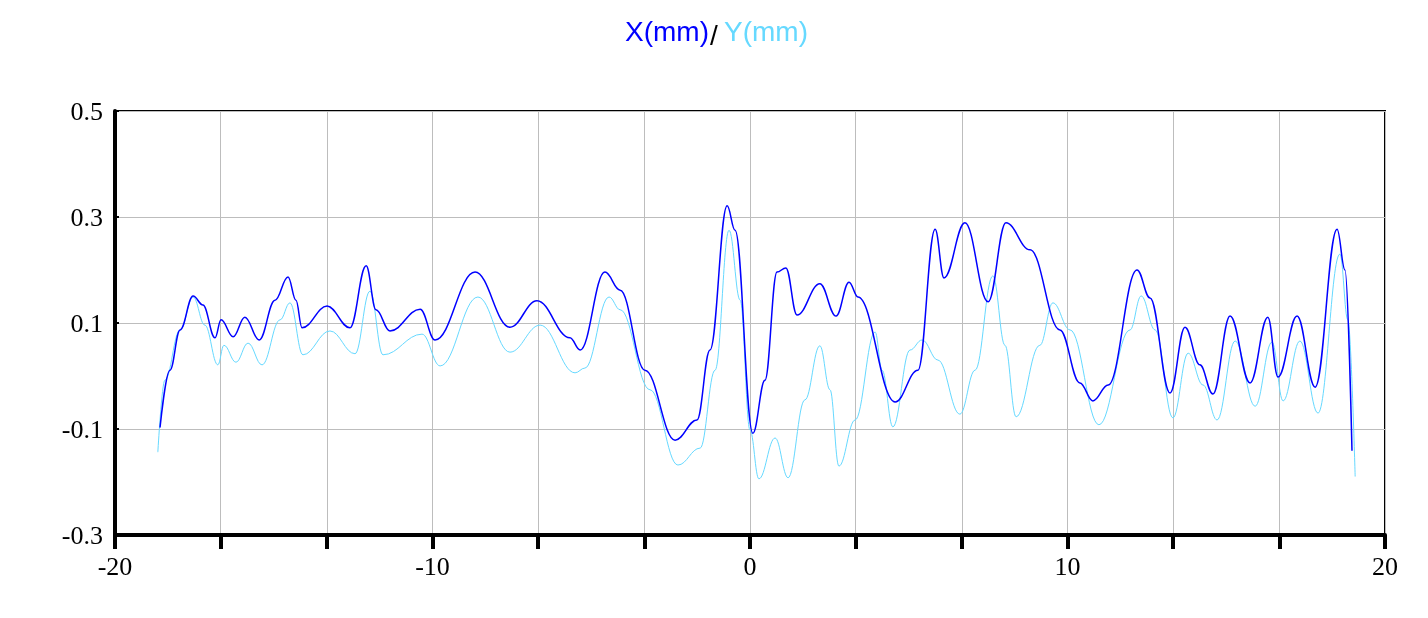  I want to click on x-tick-label: 20, so click(1385, 566).